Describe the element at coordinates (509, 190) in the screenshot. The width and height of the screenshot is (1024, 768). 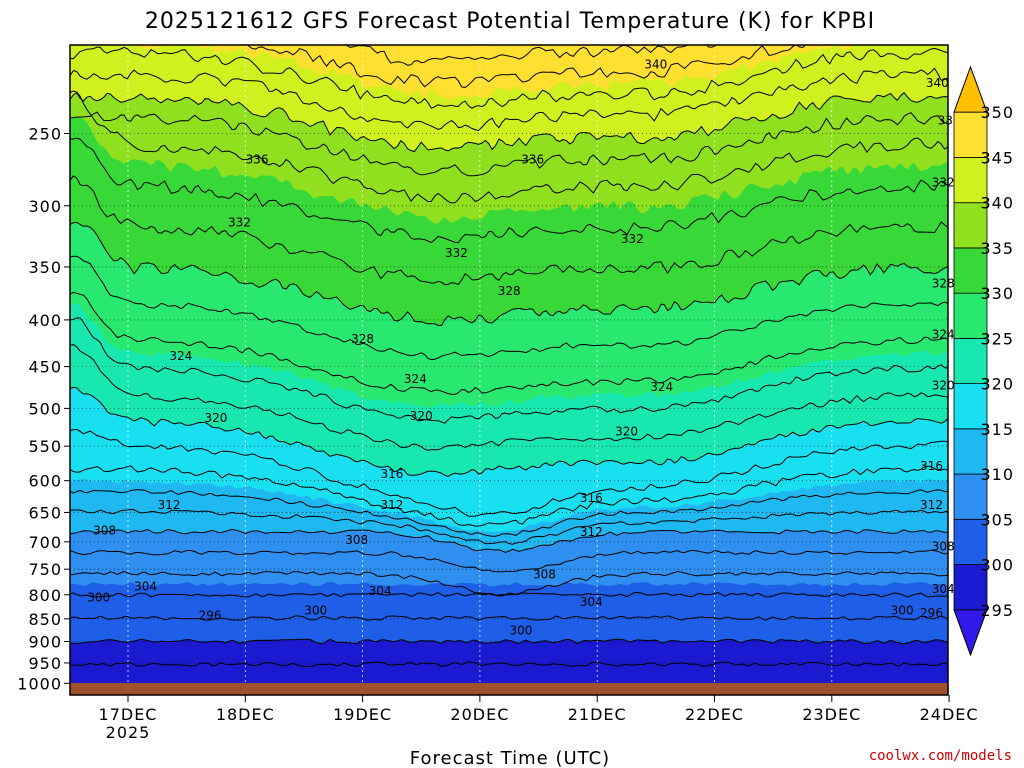
I see `contour-334k` at that location.